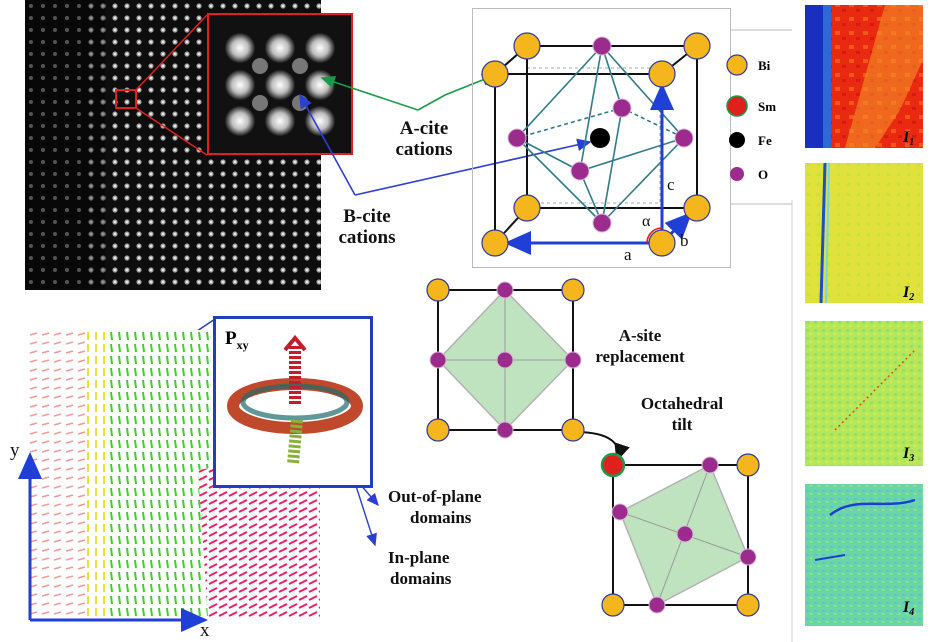  I want to click on legend-o-label: O, so click(763, 174).